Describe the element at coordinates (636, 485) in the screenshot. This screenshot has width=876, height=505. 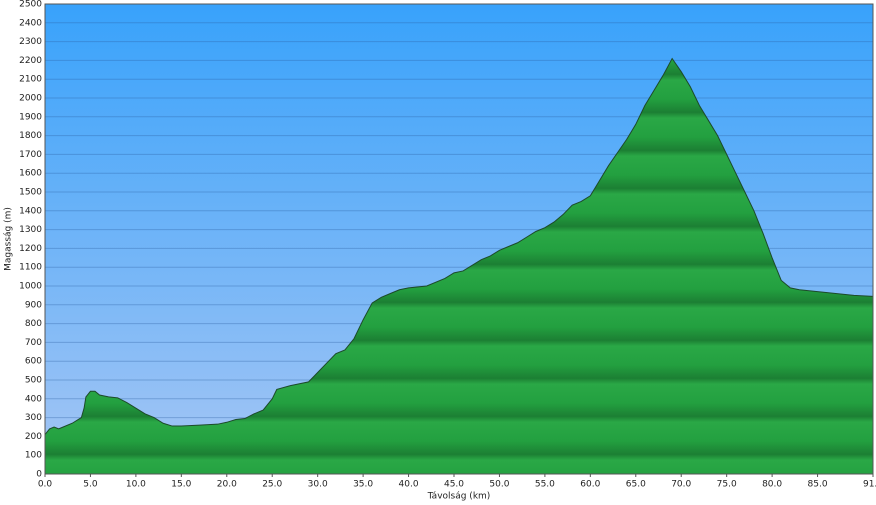
I see `x-tick-label: 65.0` at that location.